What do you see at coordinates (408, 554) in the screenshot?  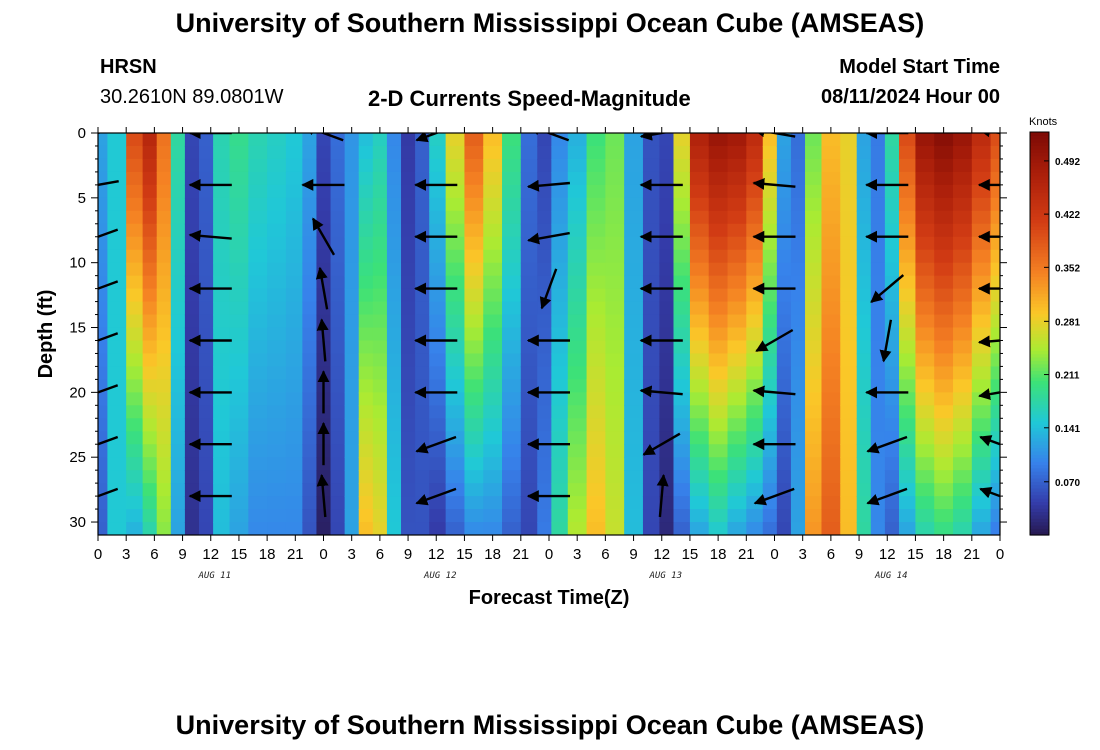 I see `x-tick-label: 9` at bounding box center [408, 554].